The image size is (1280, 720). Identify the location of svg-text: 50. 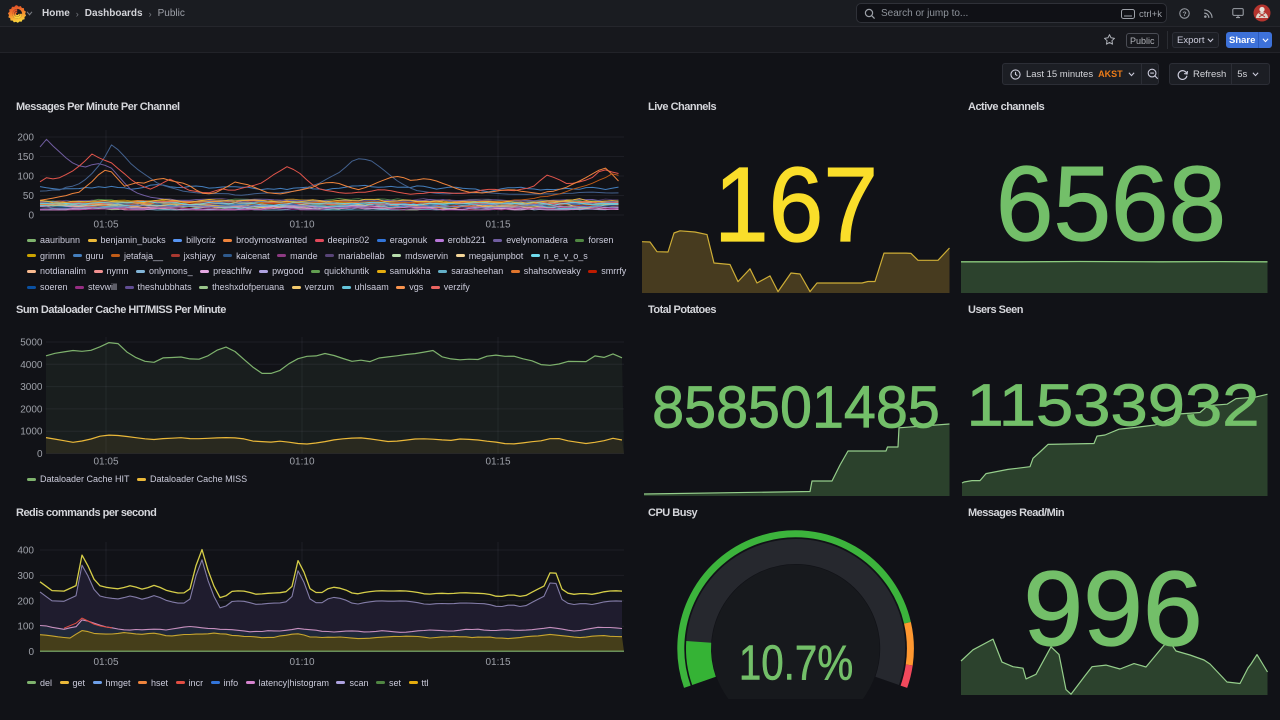
(29, 196).